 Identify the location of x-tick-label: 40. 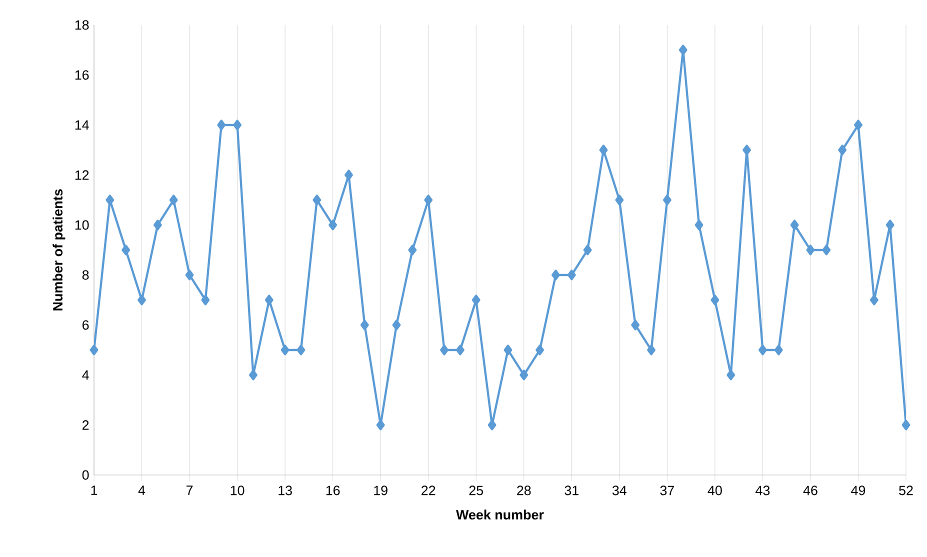
(715, 491).